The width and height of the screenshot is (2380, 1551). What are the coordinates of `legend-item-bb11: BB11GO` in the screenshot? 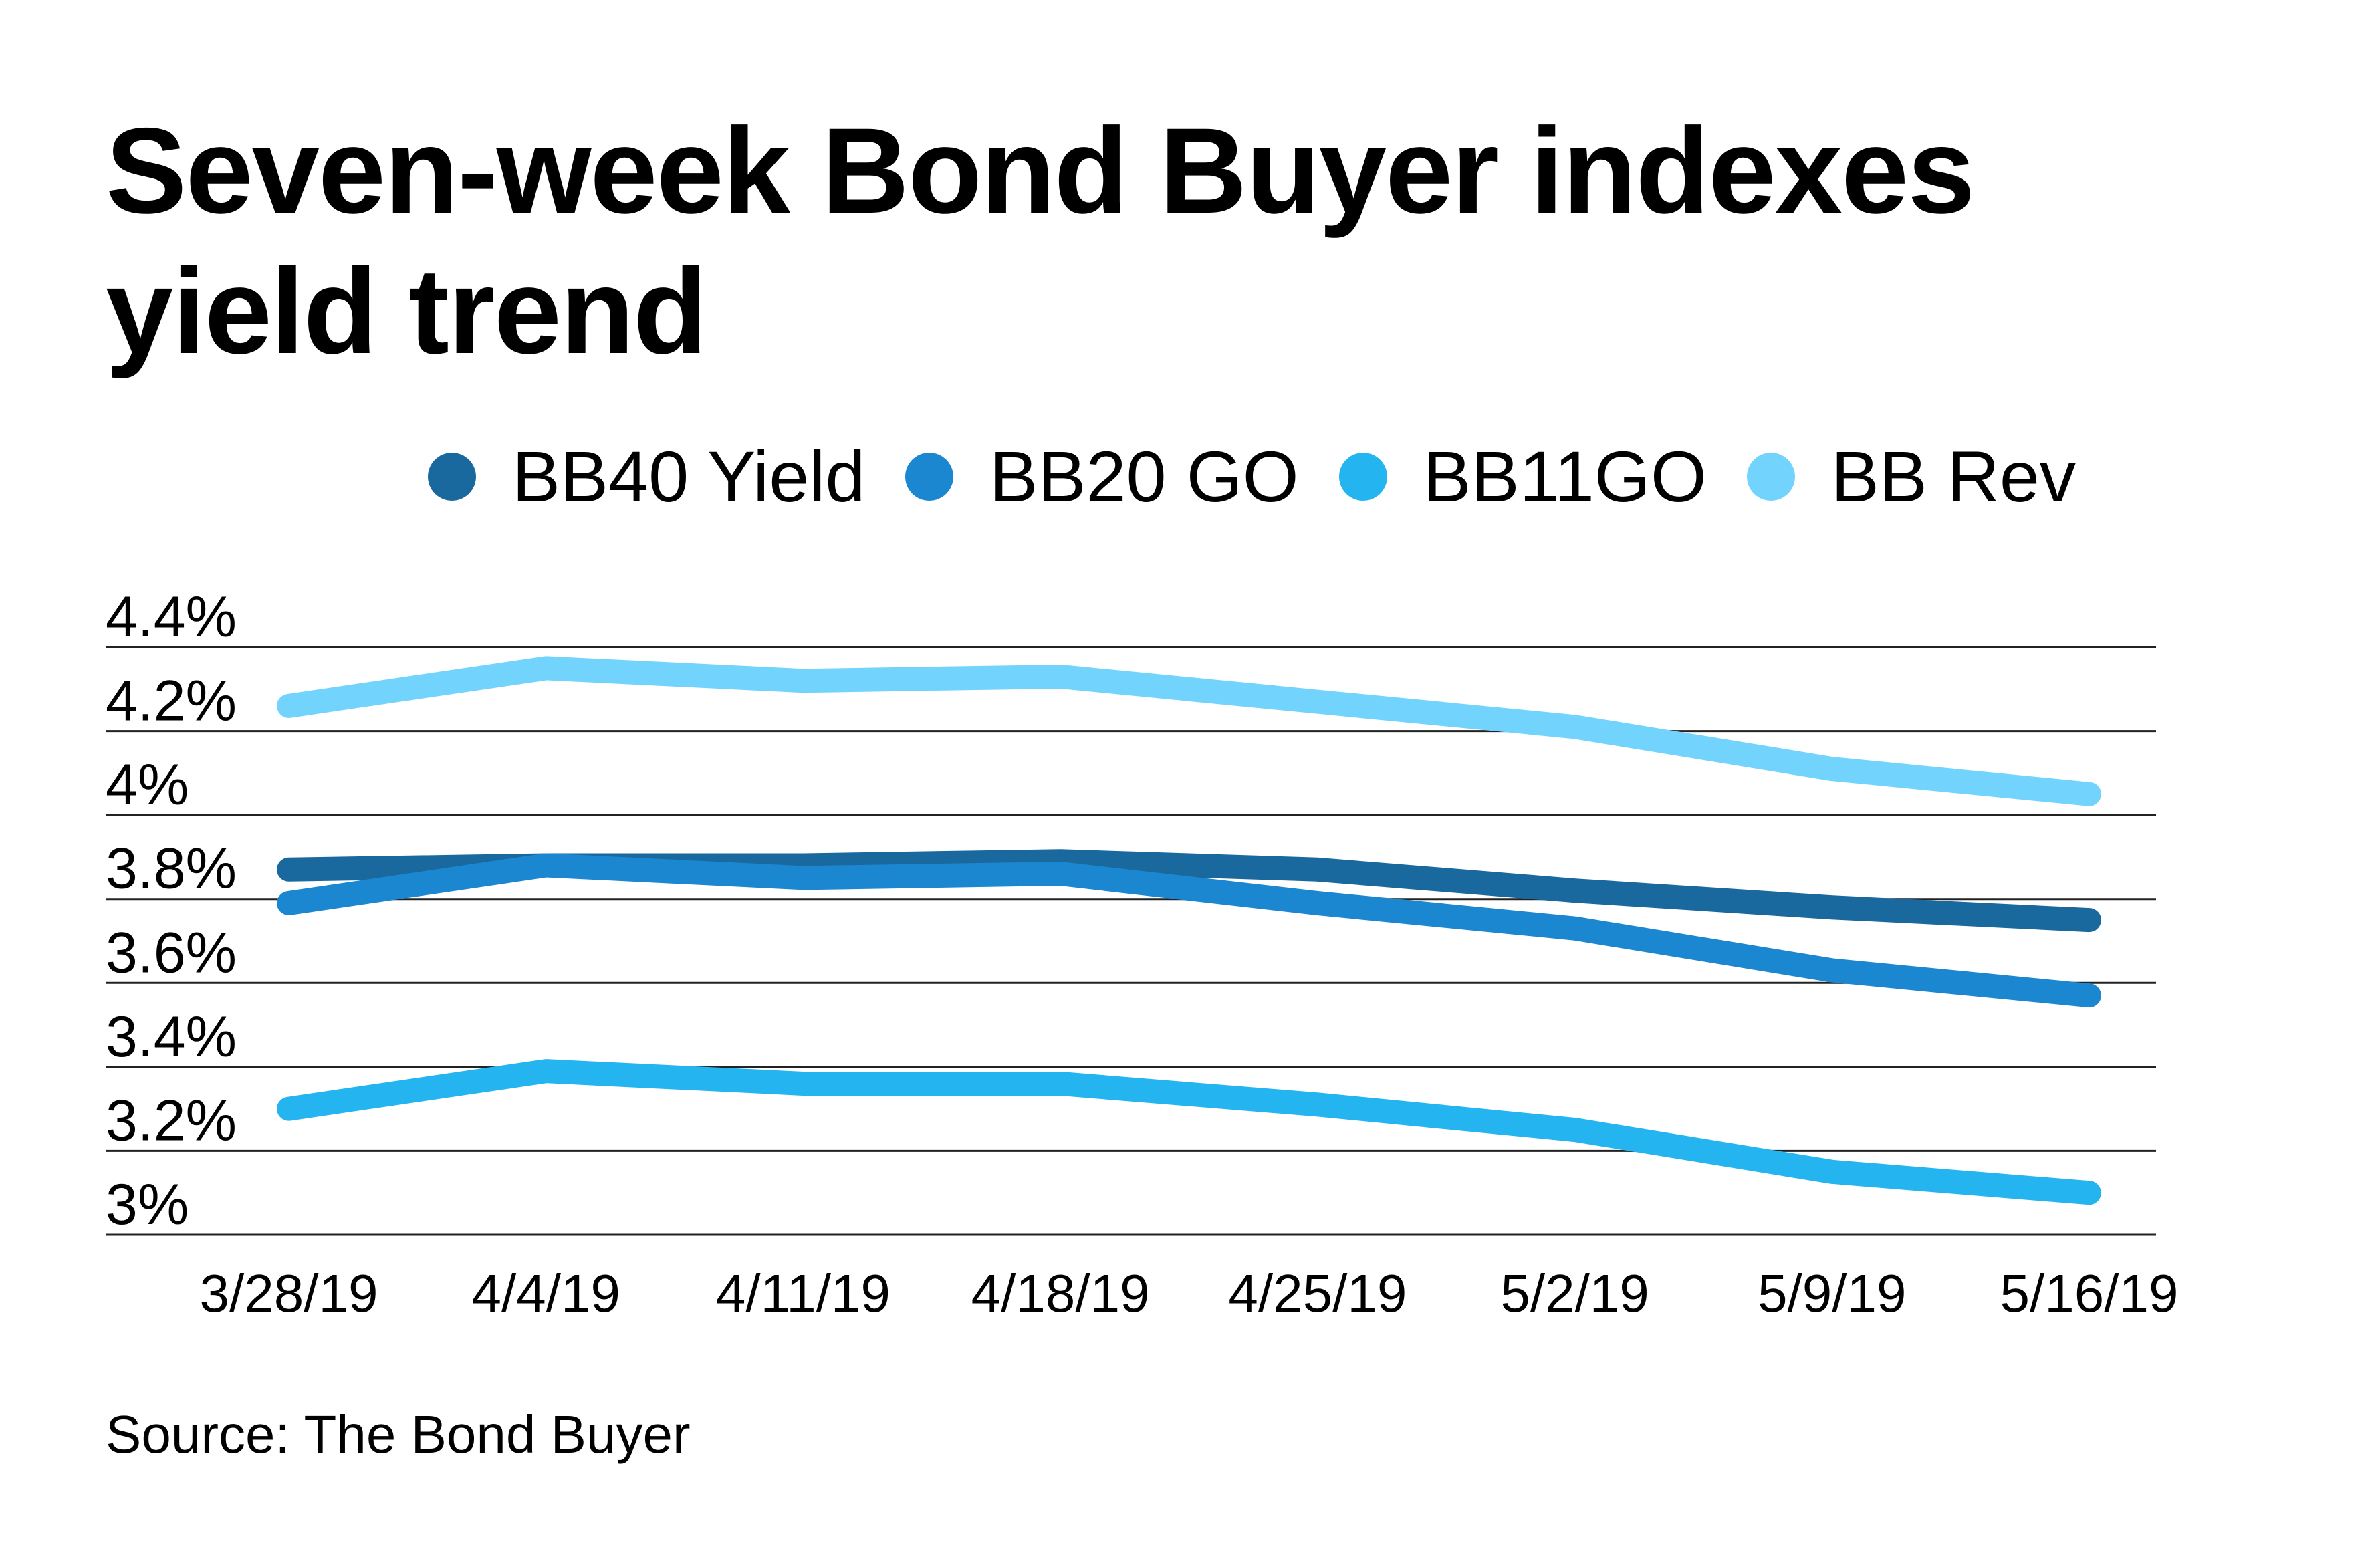 It's located at (1522, 476).